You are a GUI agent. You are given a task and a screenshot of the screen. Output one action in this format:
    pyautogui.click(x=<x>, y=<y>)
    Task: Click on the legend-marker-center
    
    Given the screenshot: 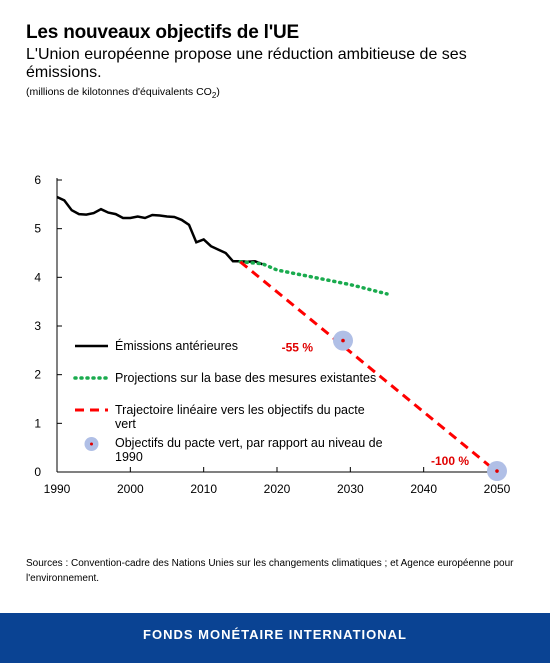 What is the action you would take?
    pyautogui.click(x=91, y=444)
    